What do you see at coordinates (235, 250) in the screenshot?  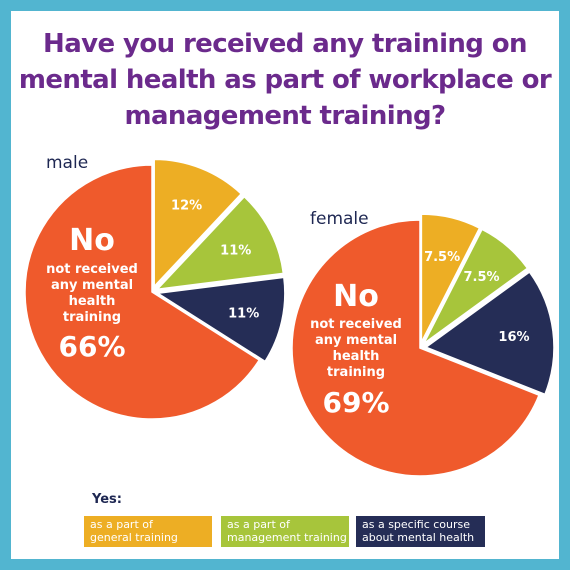 I see `slice-label-management-training: 11%` at bounding box center [235, 250].